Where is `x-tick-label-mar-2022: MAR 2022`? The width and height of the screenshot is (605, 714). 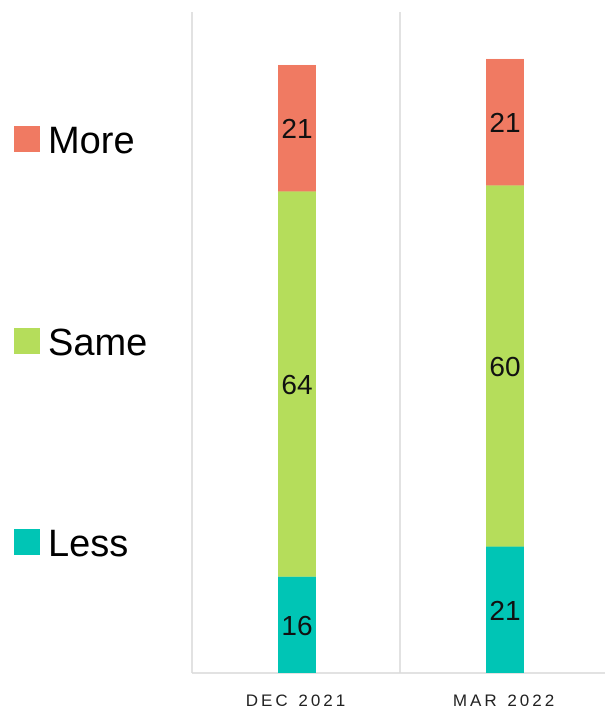 x-tick-label-mar-2022: MAR 2022 is located at coordinates (505, 700).